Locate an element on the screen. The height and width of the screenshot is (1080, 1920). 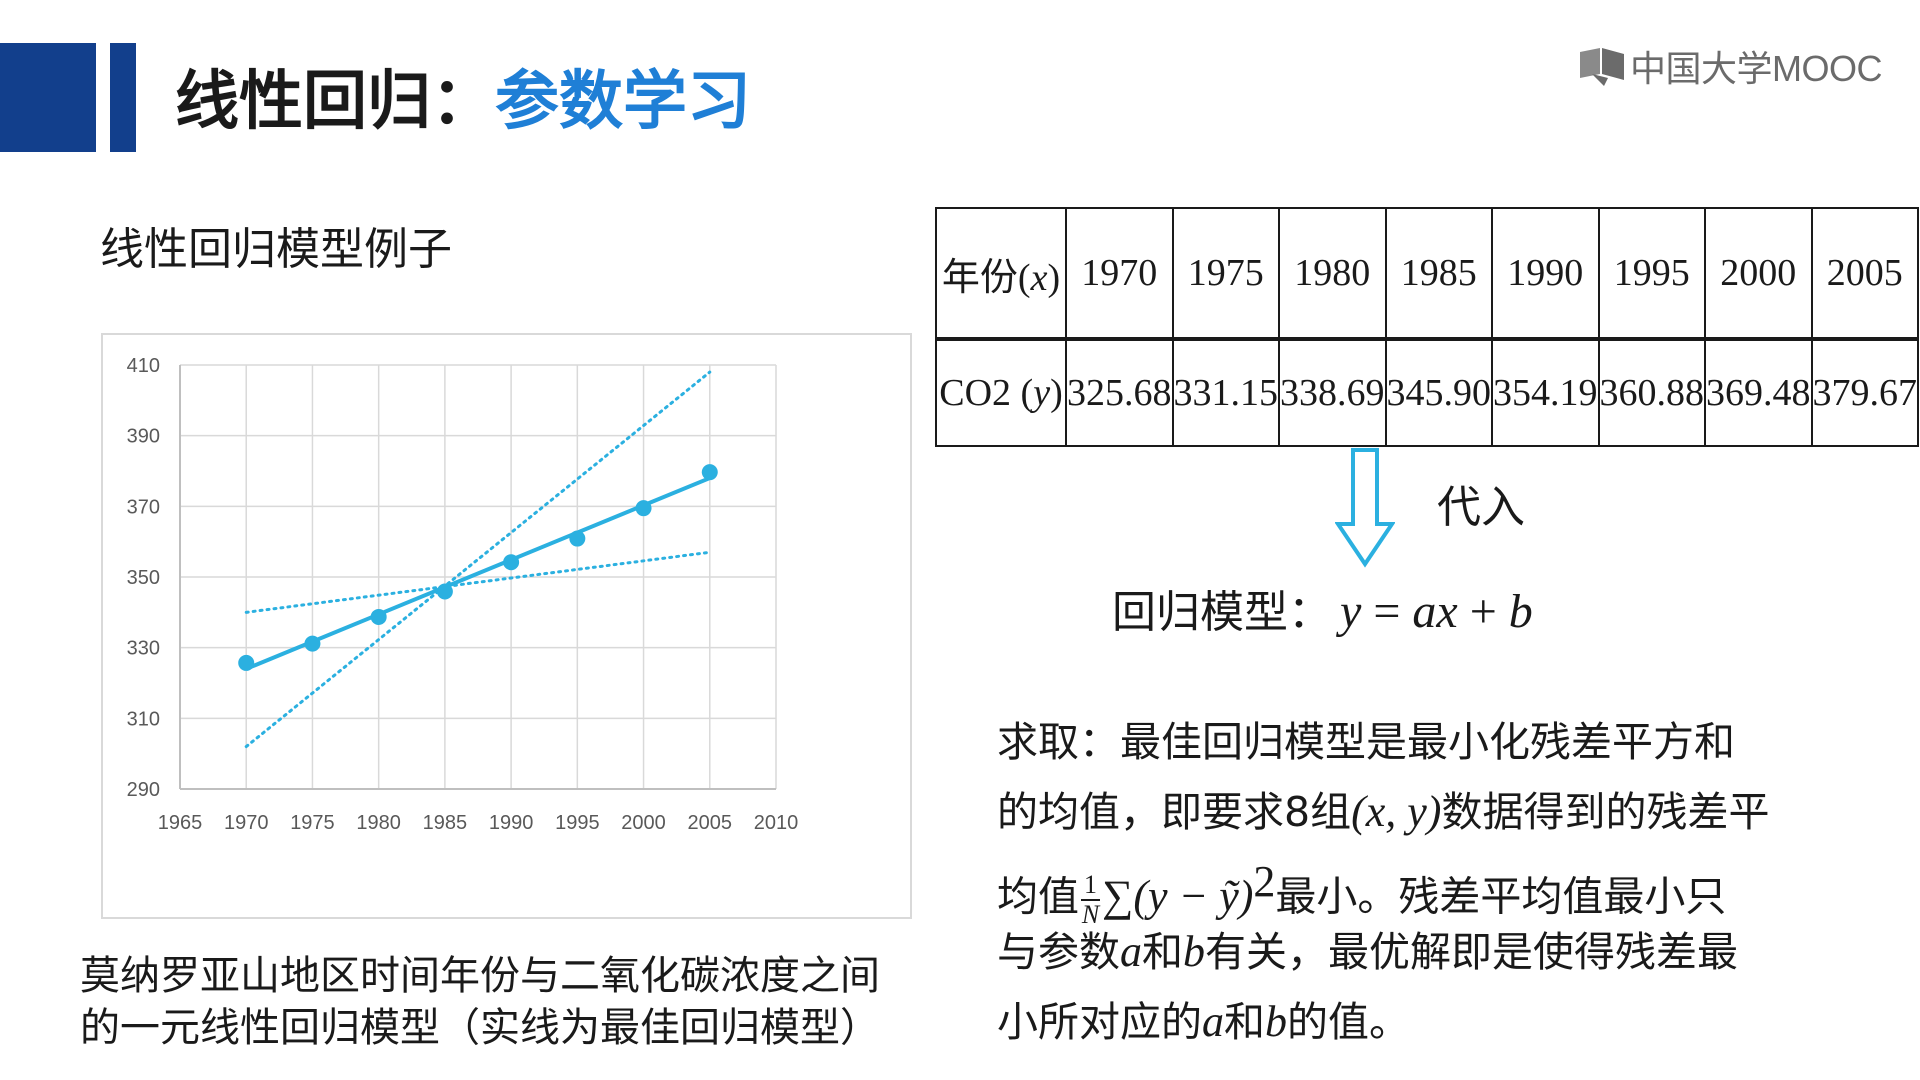
down-arrow-icon is located at coordinates (1365, 508).